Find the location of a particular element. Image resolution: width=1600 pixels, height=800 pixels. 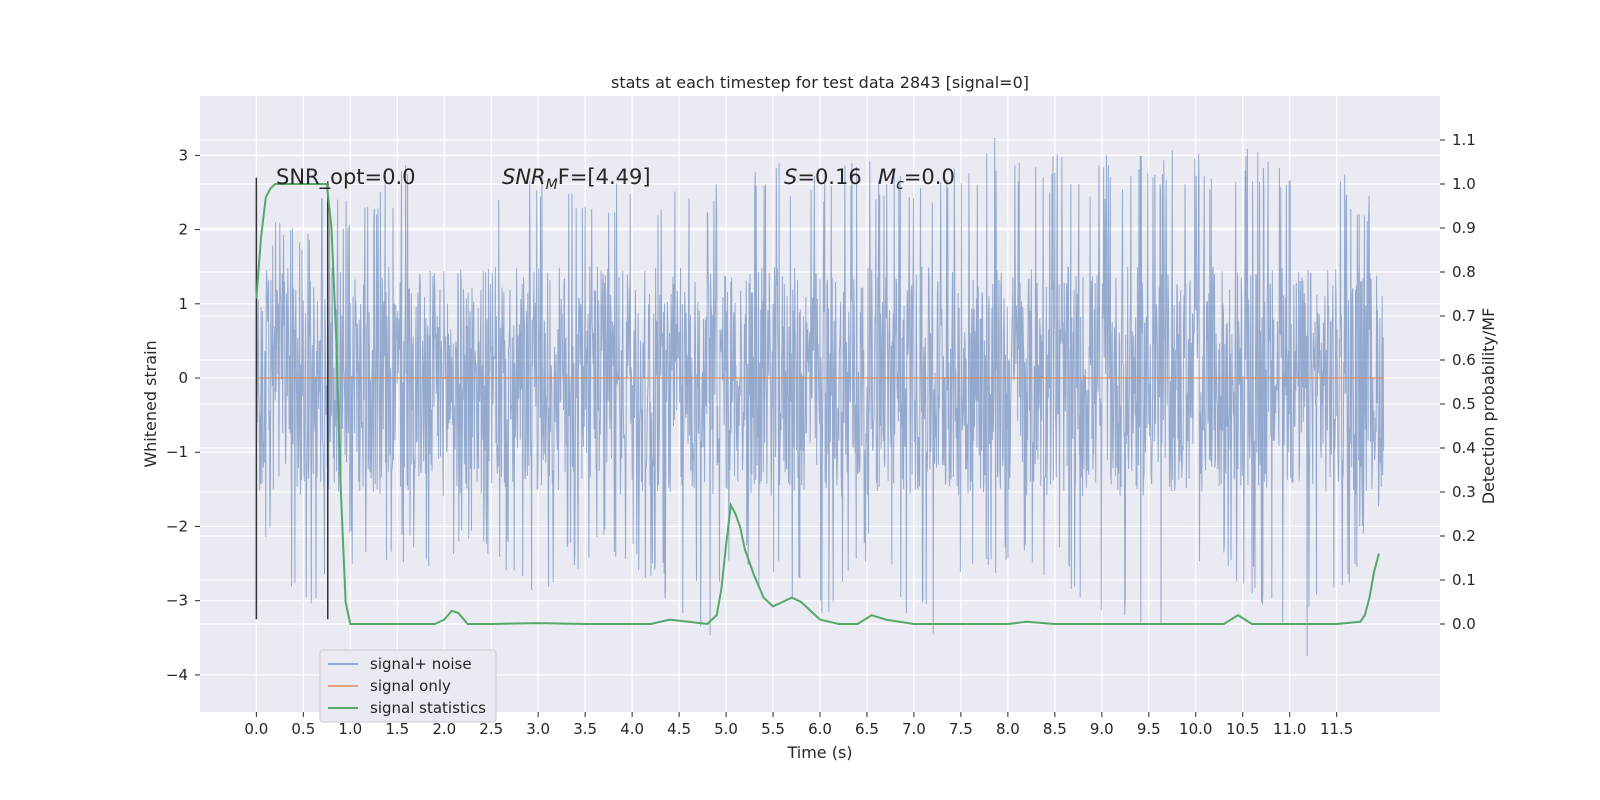

y2-tick-label-4: 0.4 is located at coordinates (1464, 448).